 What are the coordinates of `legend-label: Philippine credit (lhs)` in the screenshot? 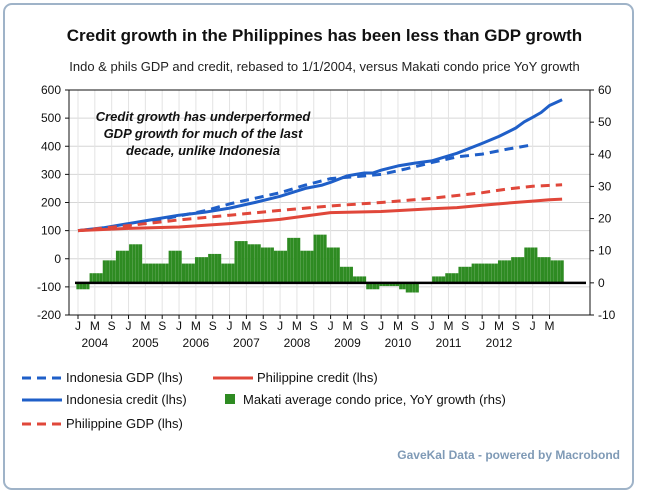 It's located at (317, 377).